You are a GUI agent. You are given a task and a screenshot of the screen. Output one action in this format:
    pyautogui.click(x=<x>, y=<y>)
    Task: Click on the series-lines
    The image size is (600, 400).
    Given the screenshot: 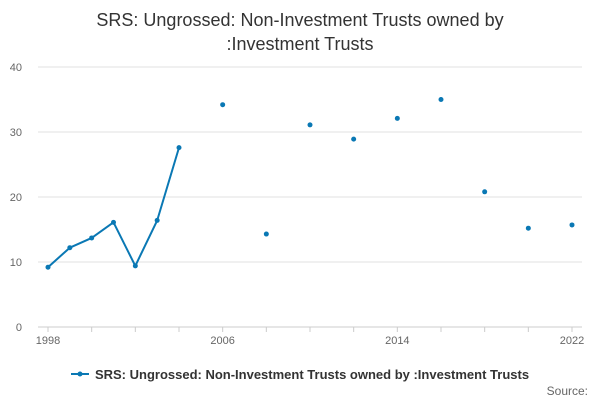 What is the action you would take?
    pyautogui.click(x=113, y=207)
    